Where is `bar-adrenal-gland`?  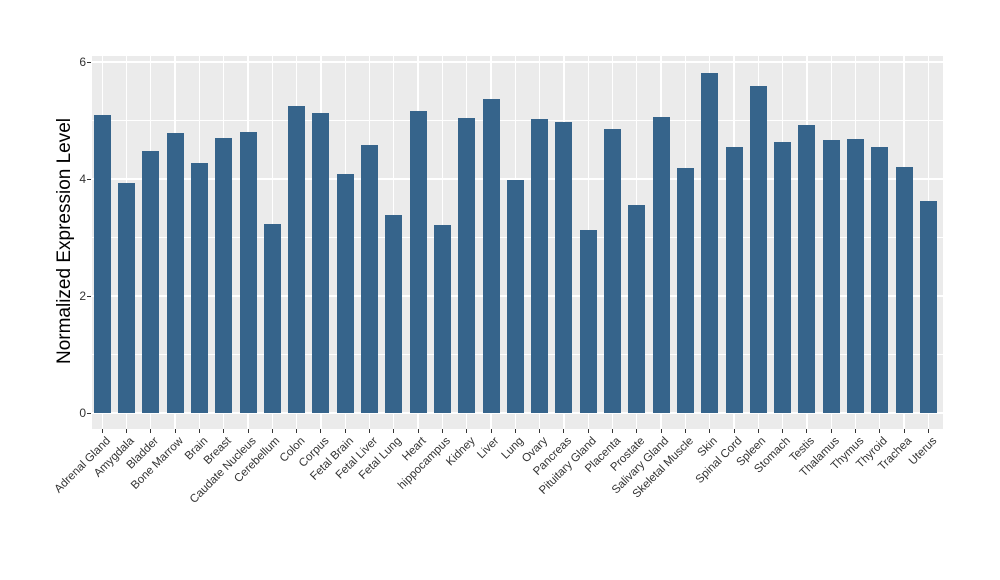
bar-adrenal-gland is located at coordinates (102, 263).